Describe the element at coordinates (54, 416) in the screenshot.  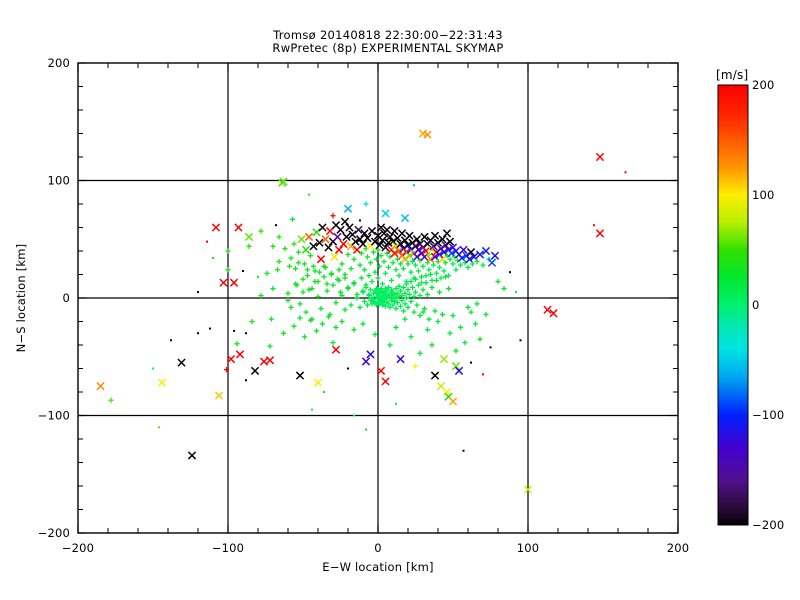
I see `y-tick-label: −100` at that location.